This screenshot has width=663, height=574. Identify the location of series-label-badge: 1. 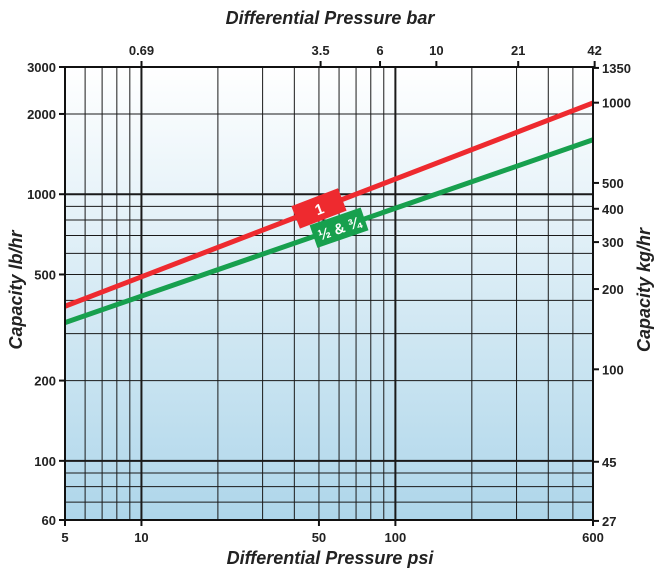
(319, 208).